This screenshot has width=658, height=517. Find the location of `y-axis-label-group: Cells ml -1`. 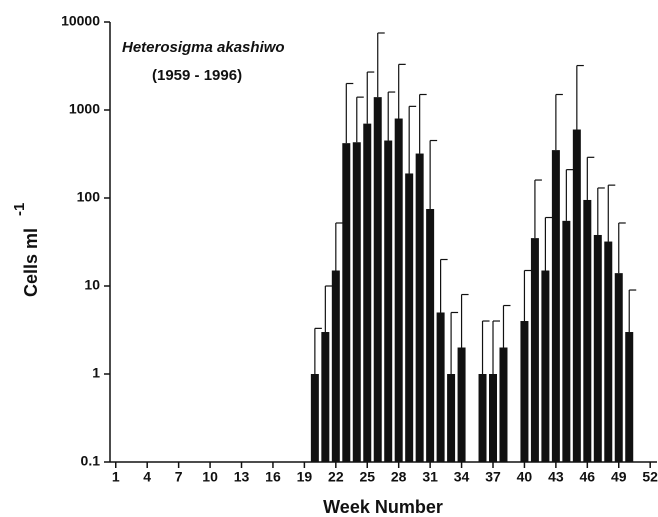

y-axis-label-group: Cells ml -1 is located at coordinates (26, 250).